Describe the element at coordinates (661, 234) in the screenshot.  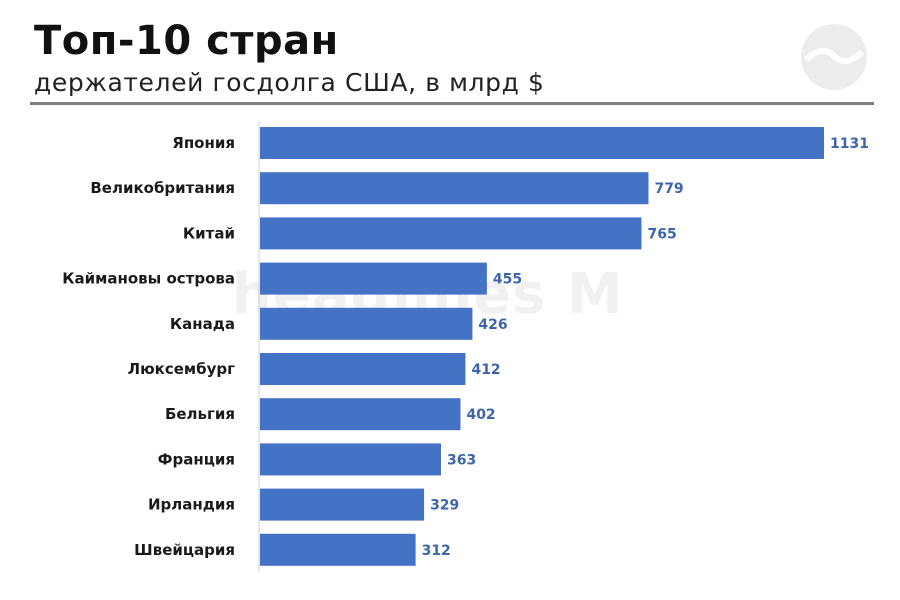
I see `value-label: 765` at that location.